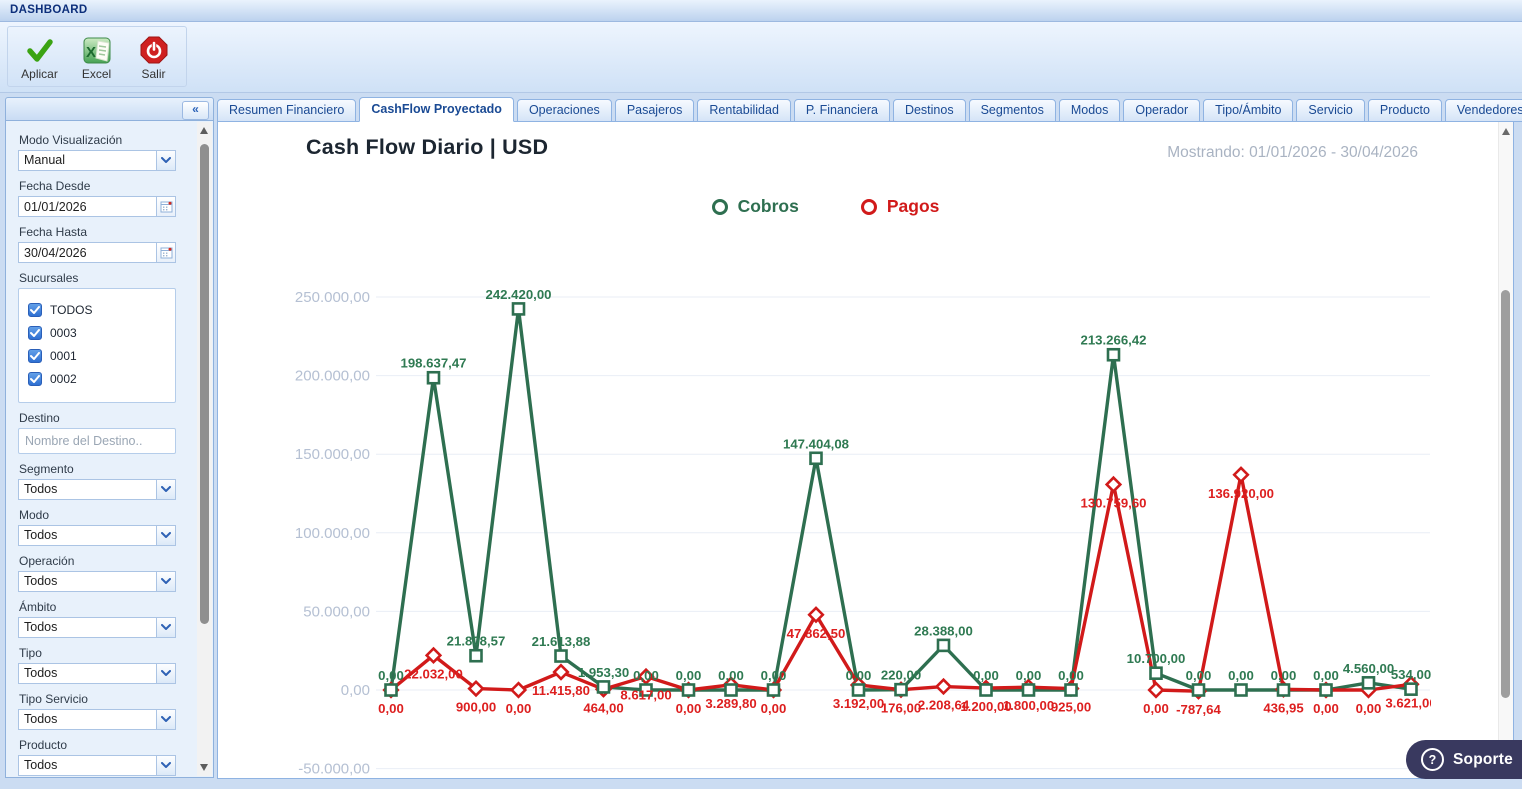  I want to click on sidebar-collapse-button: «, so click(195, 110).